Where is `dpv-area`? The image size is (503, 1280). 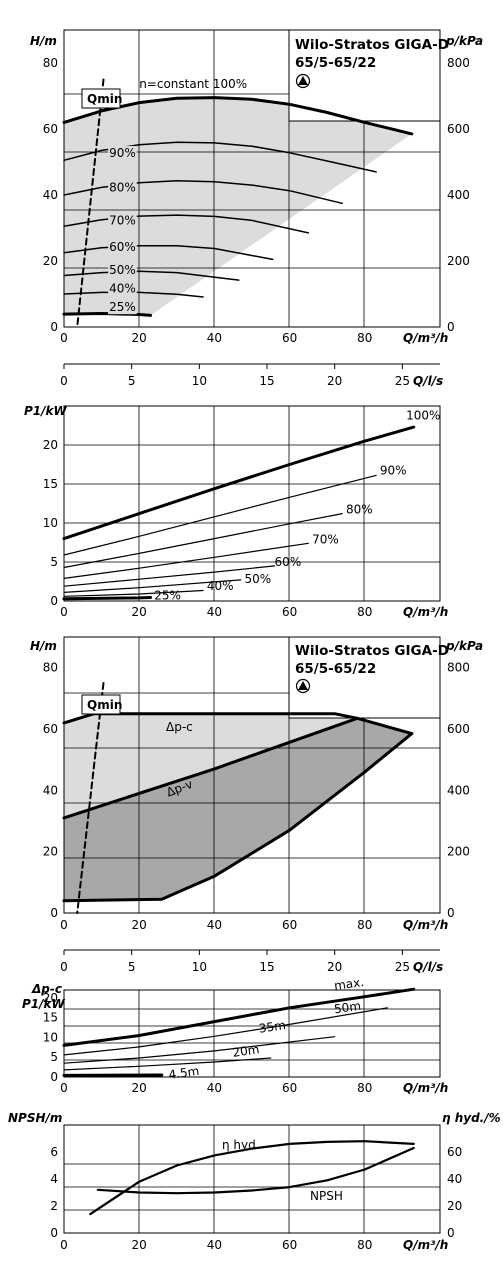 dpv-area is located at coordinates (238, 809).